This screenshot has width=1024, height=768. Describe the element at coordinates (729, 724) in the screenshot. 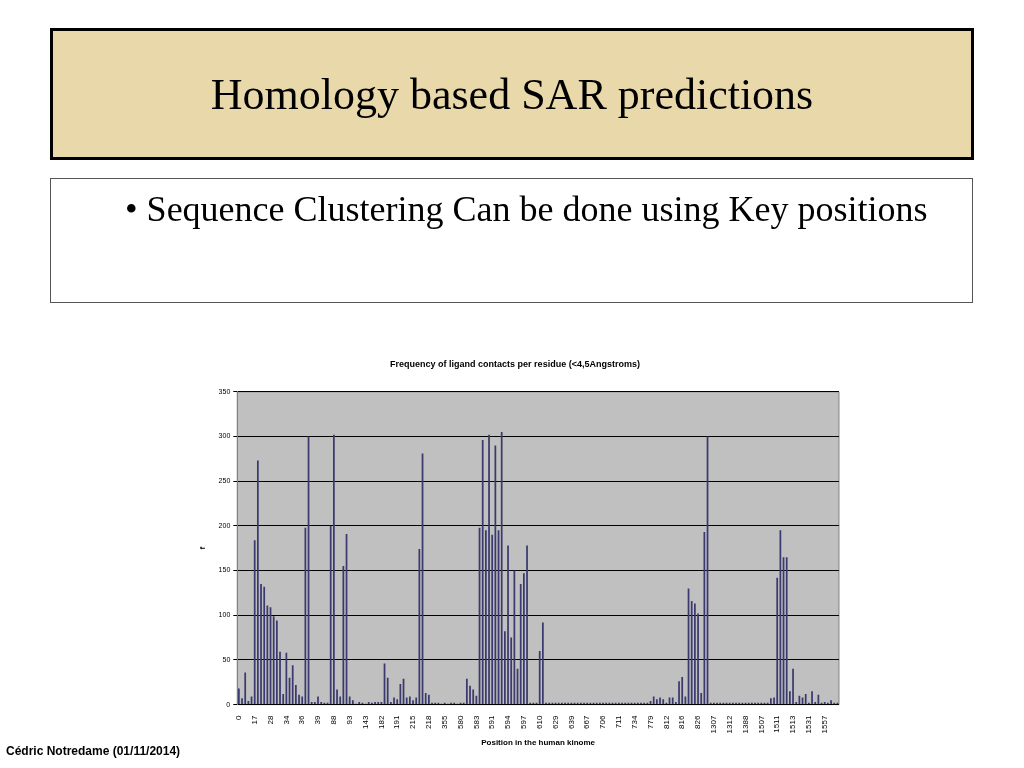

I see `x-tick-label: 1312` at that location.